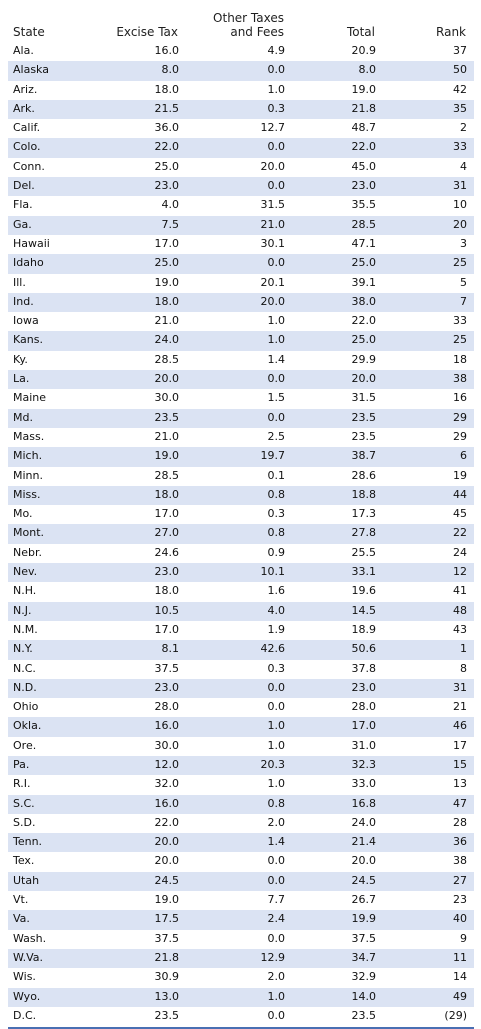 This screenshot has height=1029, width=481. I want to click on cell-rank: 29, so click(460, 436).